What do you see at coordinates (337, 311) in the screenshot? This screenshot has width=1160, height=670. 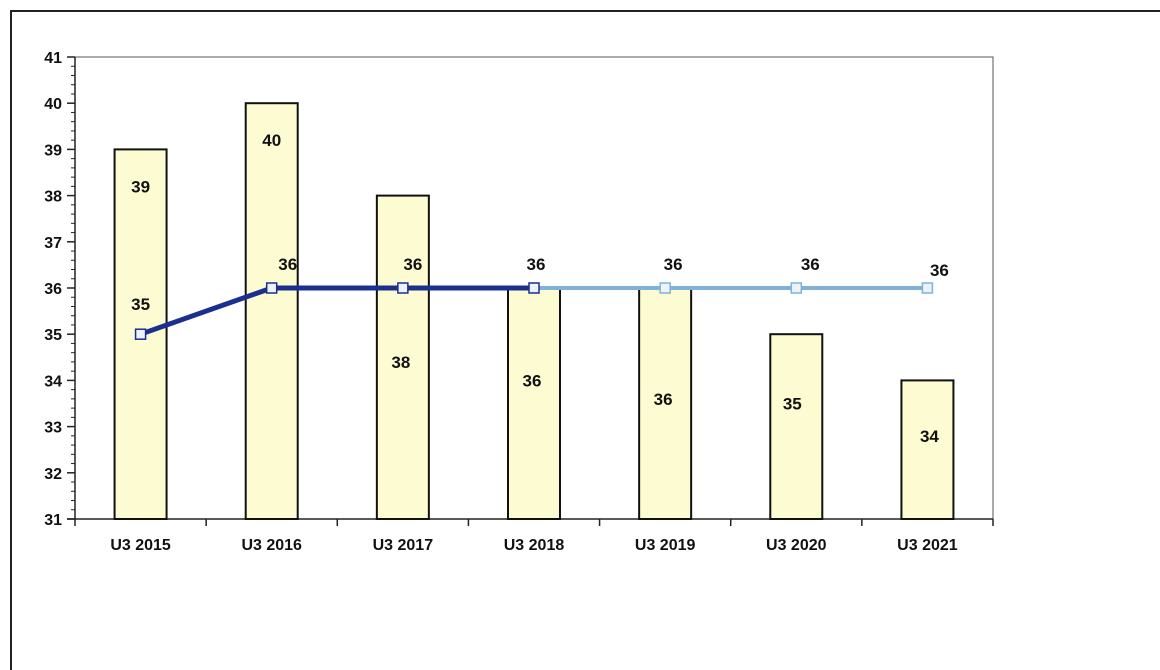 I see `line-segment-dark` at bounding box center [337, 311].